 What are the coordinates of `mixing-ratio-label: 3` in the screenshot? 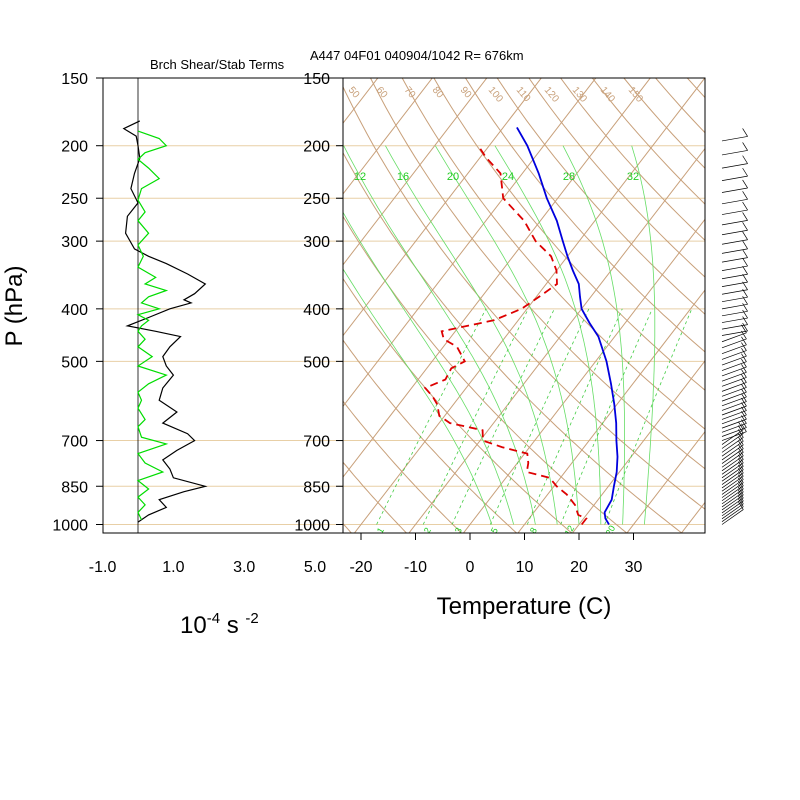 It's located at (458, 530).